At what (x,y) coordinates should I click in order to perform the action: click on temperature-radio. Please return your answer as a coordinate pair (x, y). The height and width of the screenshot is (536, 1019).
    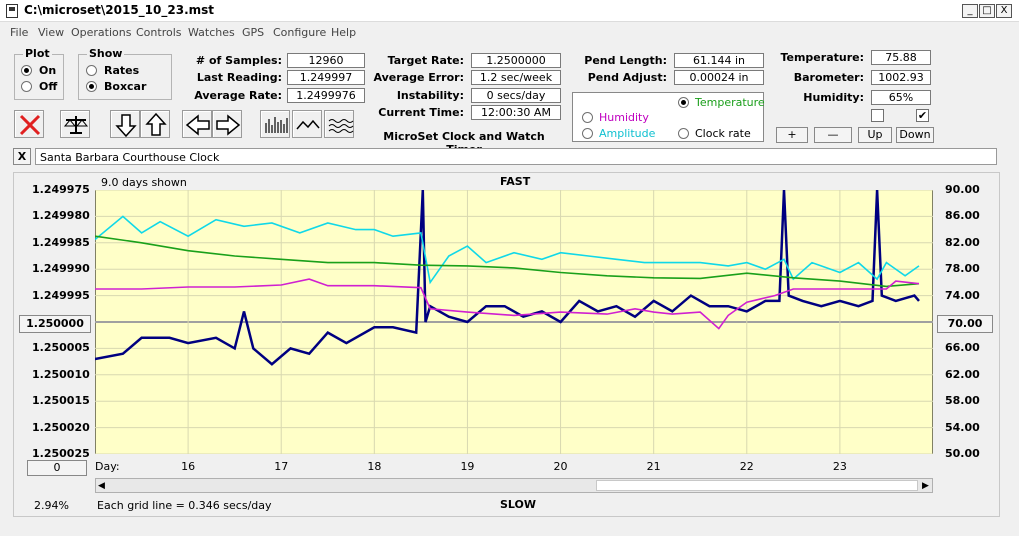
    Looking at the image, I should click on (683, 102).